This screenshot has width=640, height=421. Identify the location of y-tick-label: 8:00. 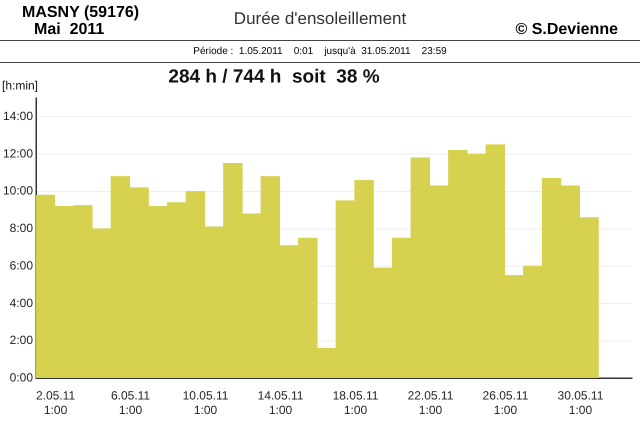
(22, 228).